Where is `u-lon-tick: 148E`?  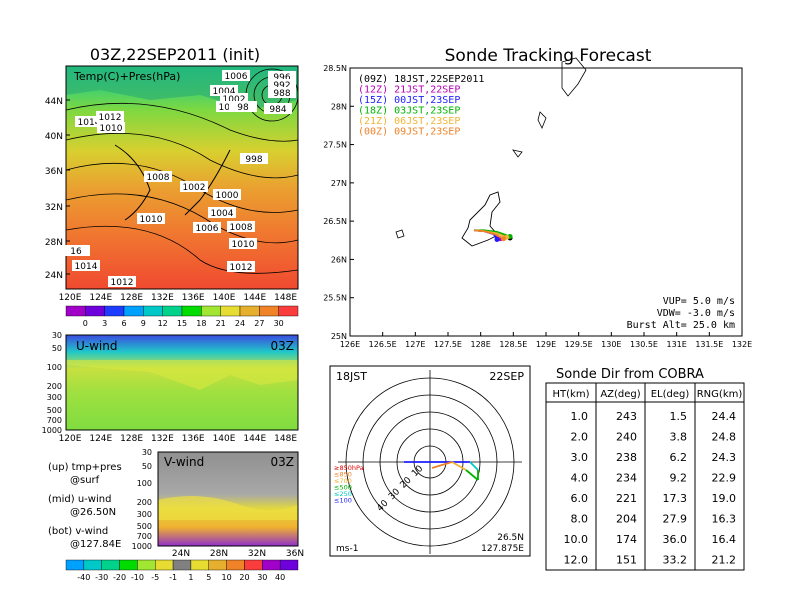 u-lon-tick: 148E is located at coordinates (285, 439).